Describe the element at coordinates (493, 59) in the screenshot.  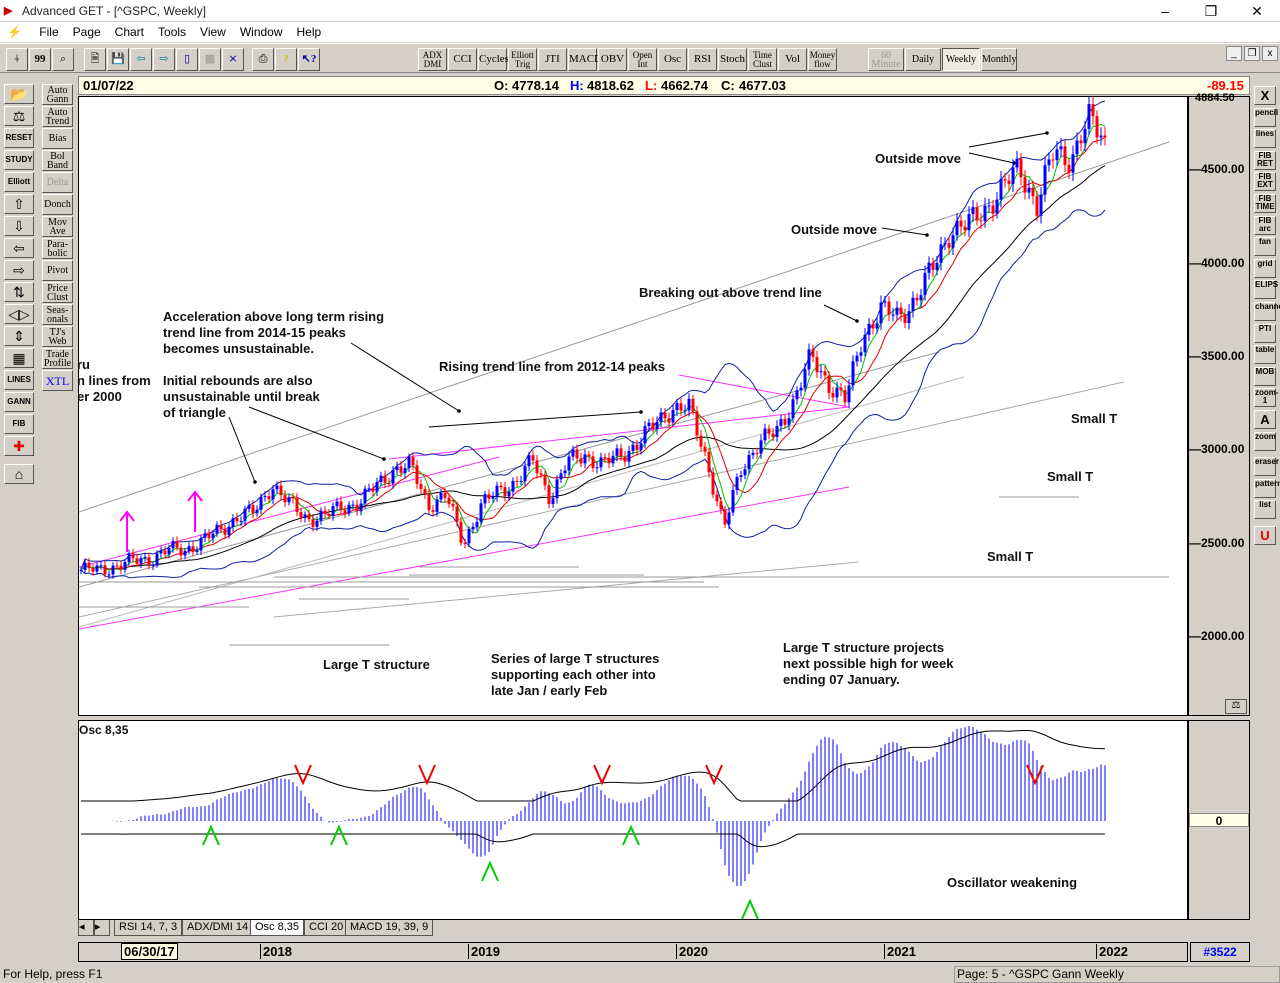
I see `indicator-button-cycles: Cycles` at that location.